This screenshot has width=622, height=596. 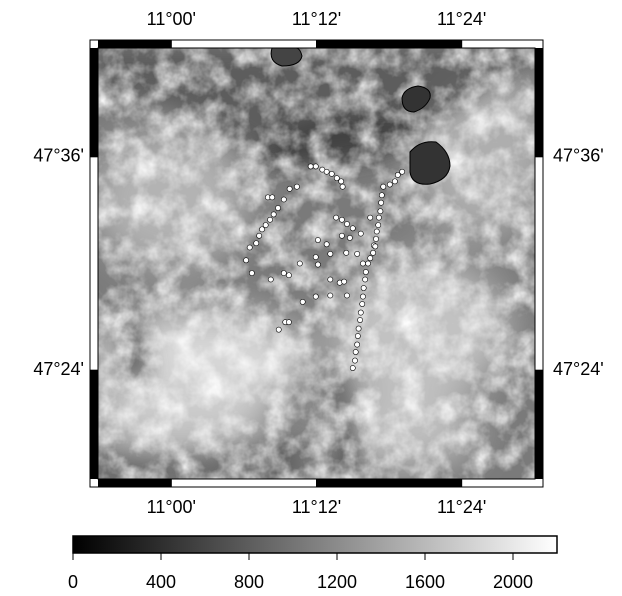 What do you see at coordinates (425, 582) in the screenshot?
I see `colorbar-tick-label: 1600` at bounding box center [425, 582].